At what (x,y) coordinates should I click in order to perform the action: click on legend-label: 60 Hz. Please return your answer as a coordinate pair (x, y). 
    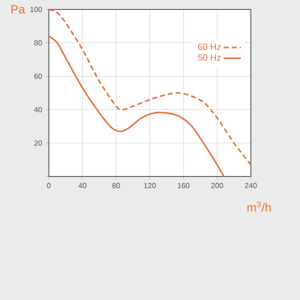
    Looking at the image, I should click on (209, 47).